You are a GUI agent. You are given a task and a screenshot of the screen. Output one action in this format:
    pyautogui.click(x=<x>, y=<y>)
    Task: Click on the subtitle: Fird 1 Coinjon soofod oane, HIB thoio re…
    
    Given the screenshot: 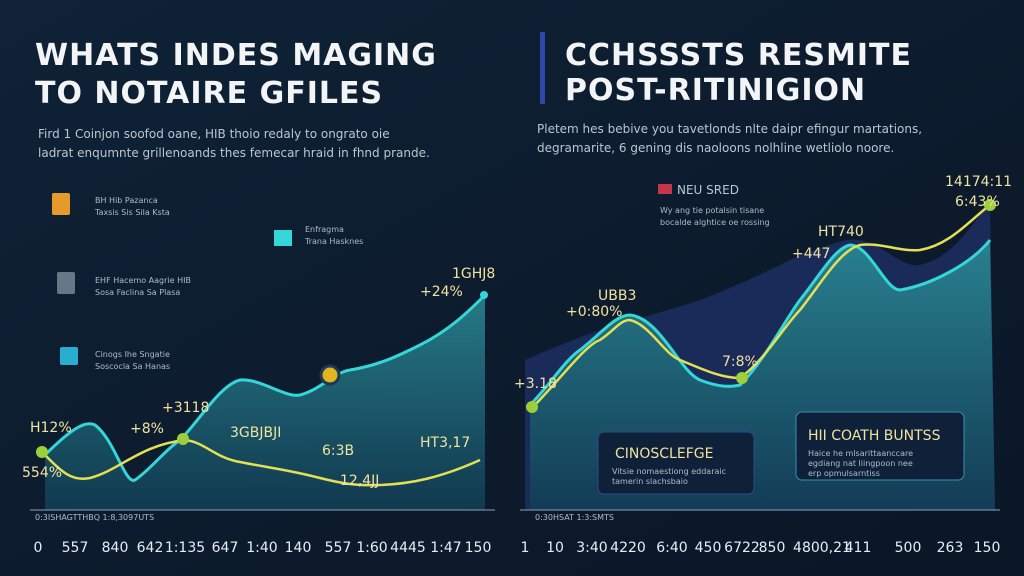 What is the action you would take?
    pyautogui.click(x=214, y=134)
    